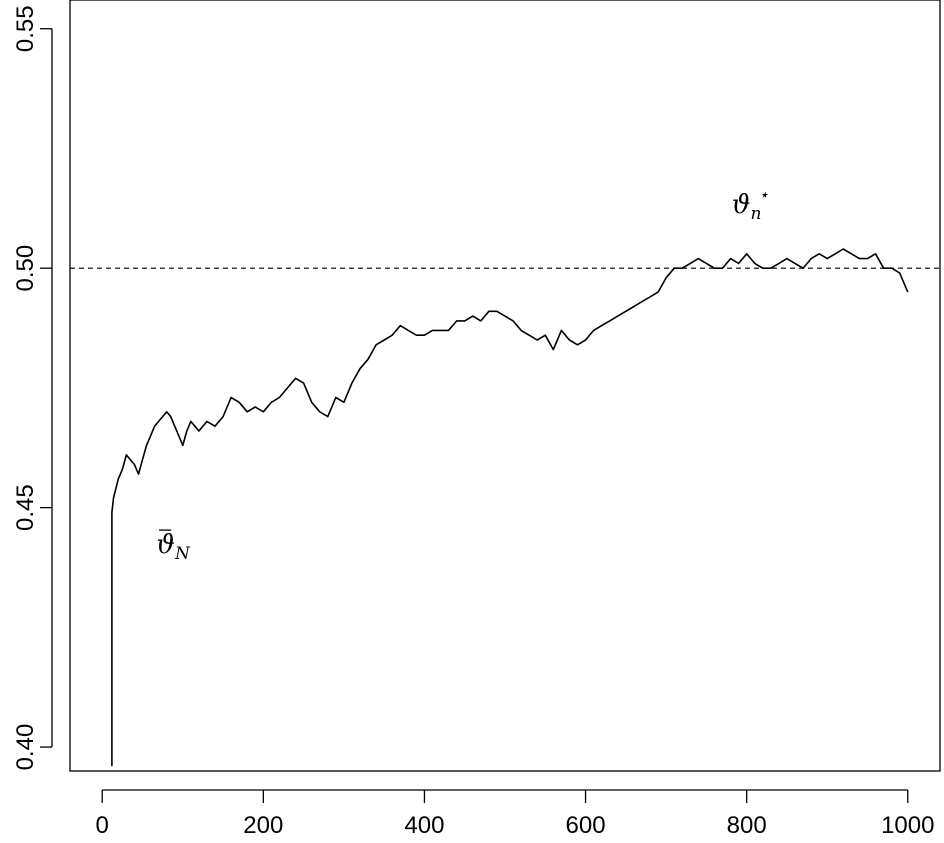 The image size is (944, 843). I want to click on y-tick-label: 0.45, so click(25, 507).